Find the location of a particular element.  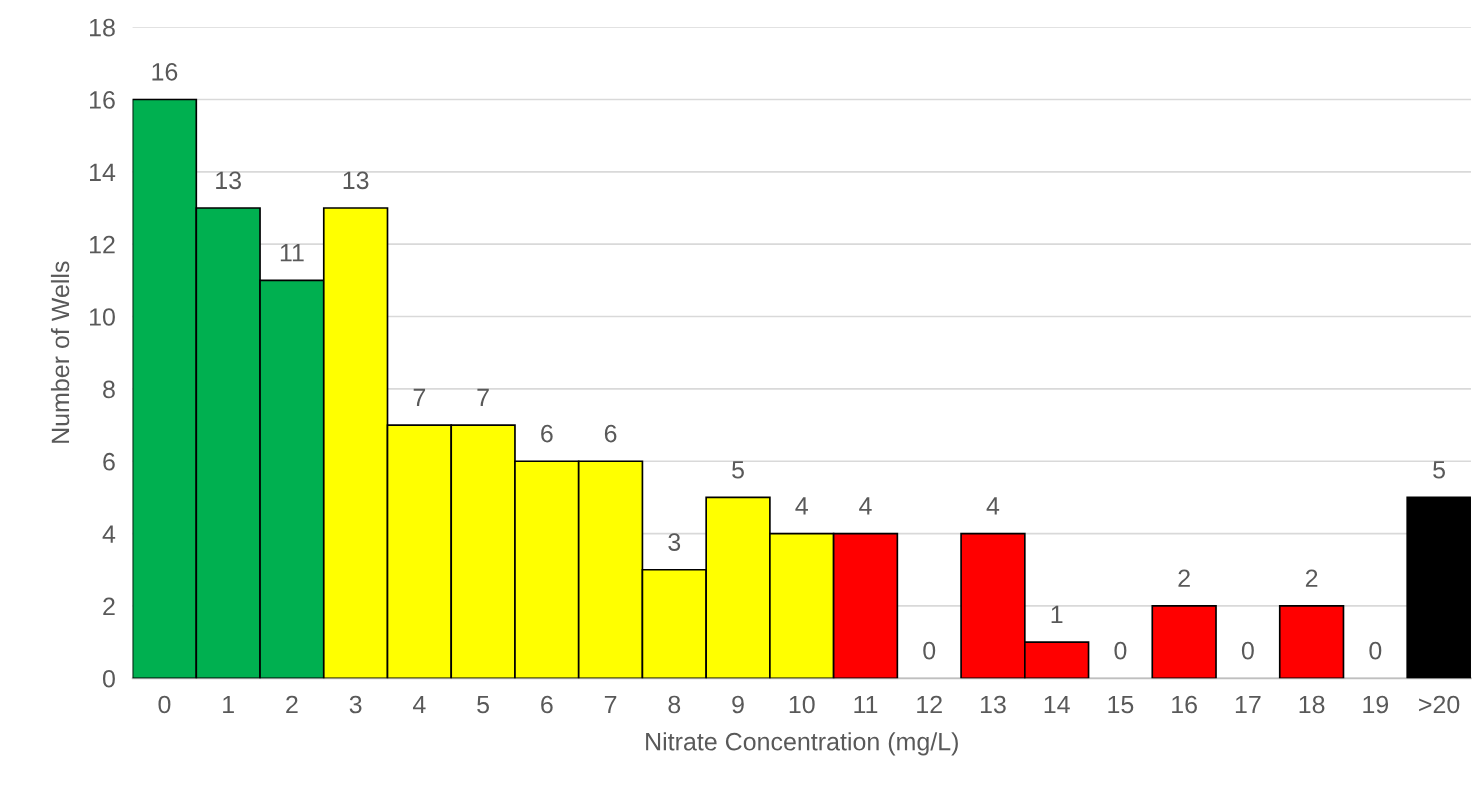

x-tick-label: 19 is located at coordinates (1376, 704).